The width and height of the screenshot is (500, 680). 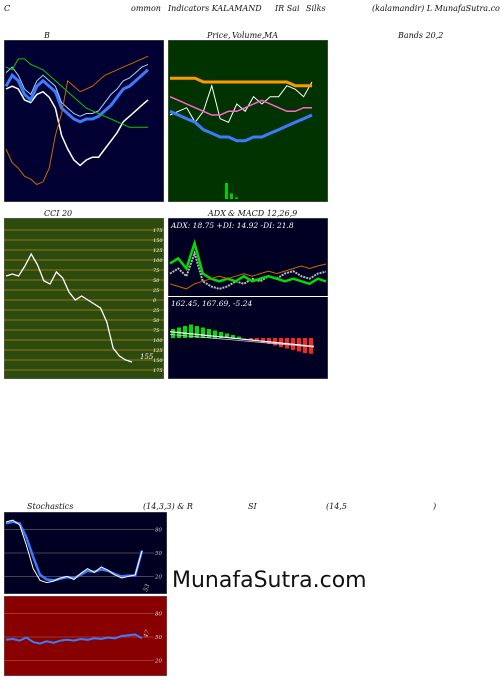 What do you see at coordinates (436, 8) in the screenshot?
I see `header-site: (kalamandir) L MunafaSutra.com` at bounding box center [436, 8].